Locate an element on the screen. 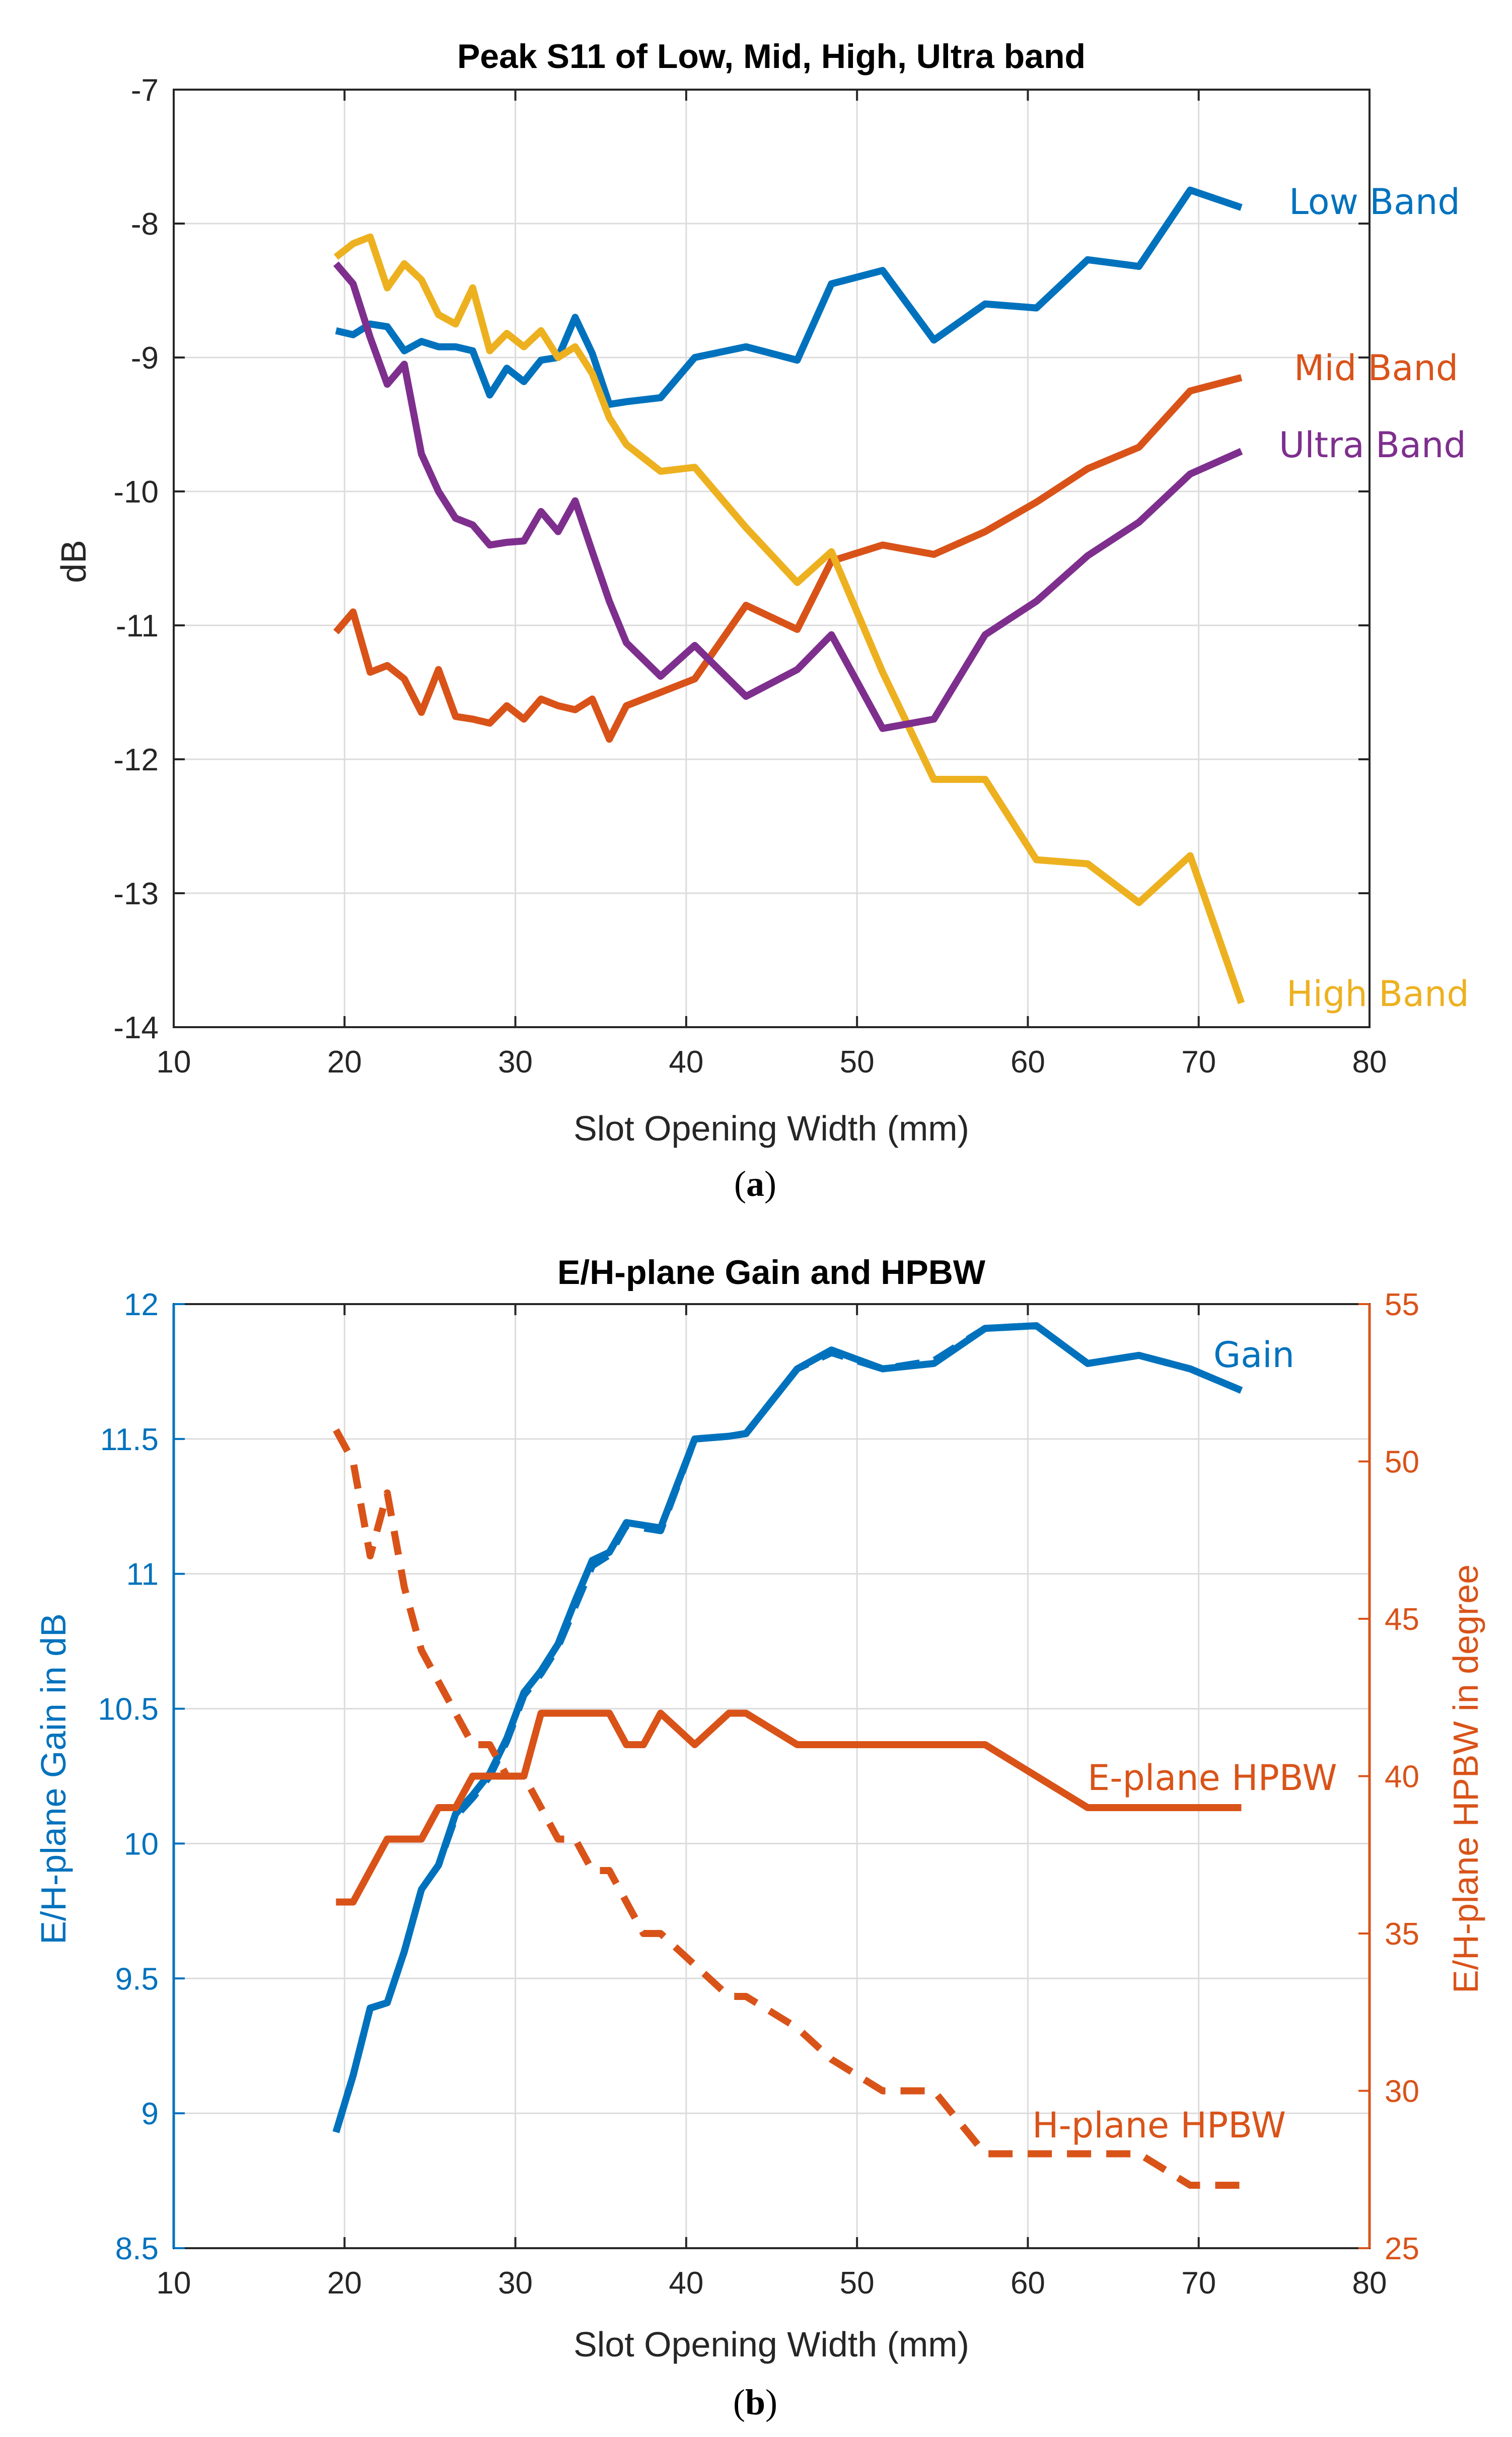 The width and height of the screenshot is (1512, 2437). y-tick-label: -11 is located at coordinates (137, 626).